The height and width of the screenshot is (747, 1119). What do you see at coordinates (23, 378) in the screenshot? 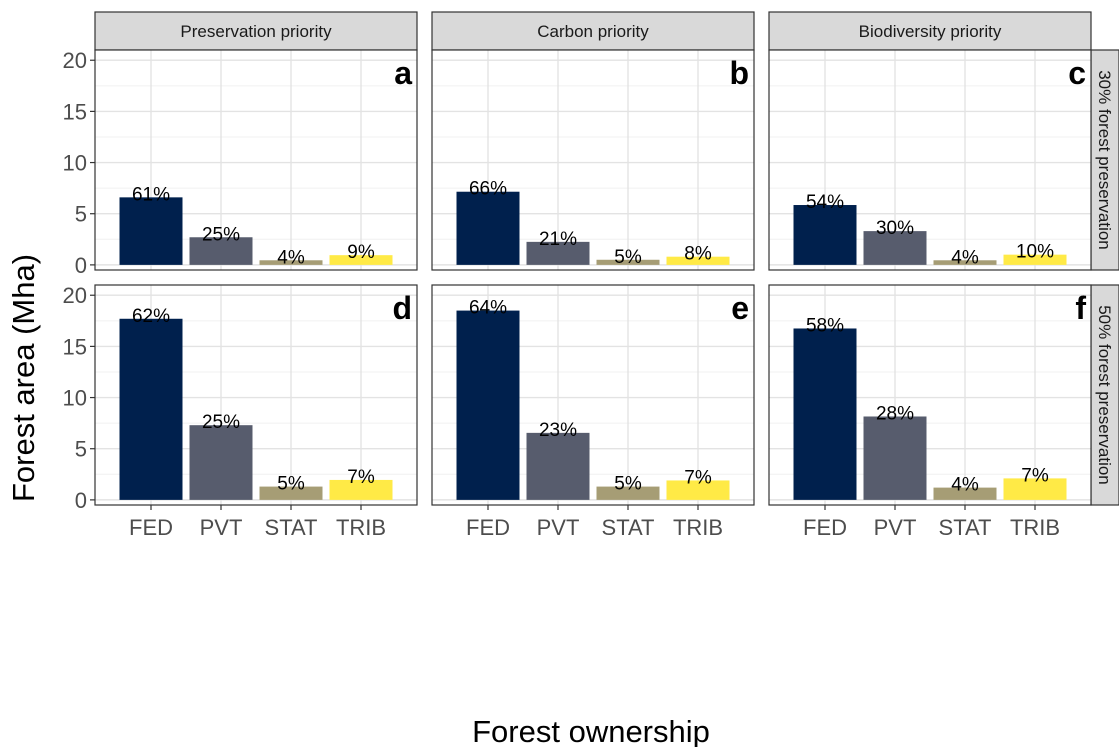
I see `y-axis-title: Forest area (Mha)` at bounding box center [23, 378].